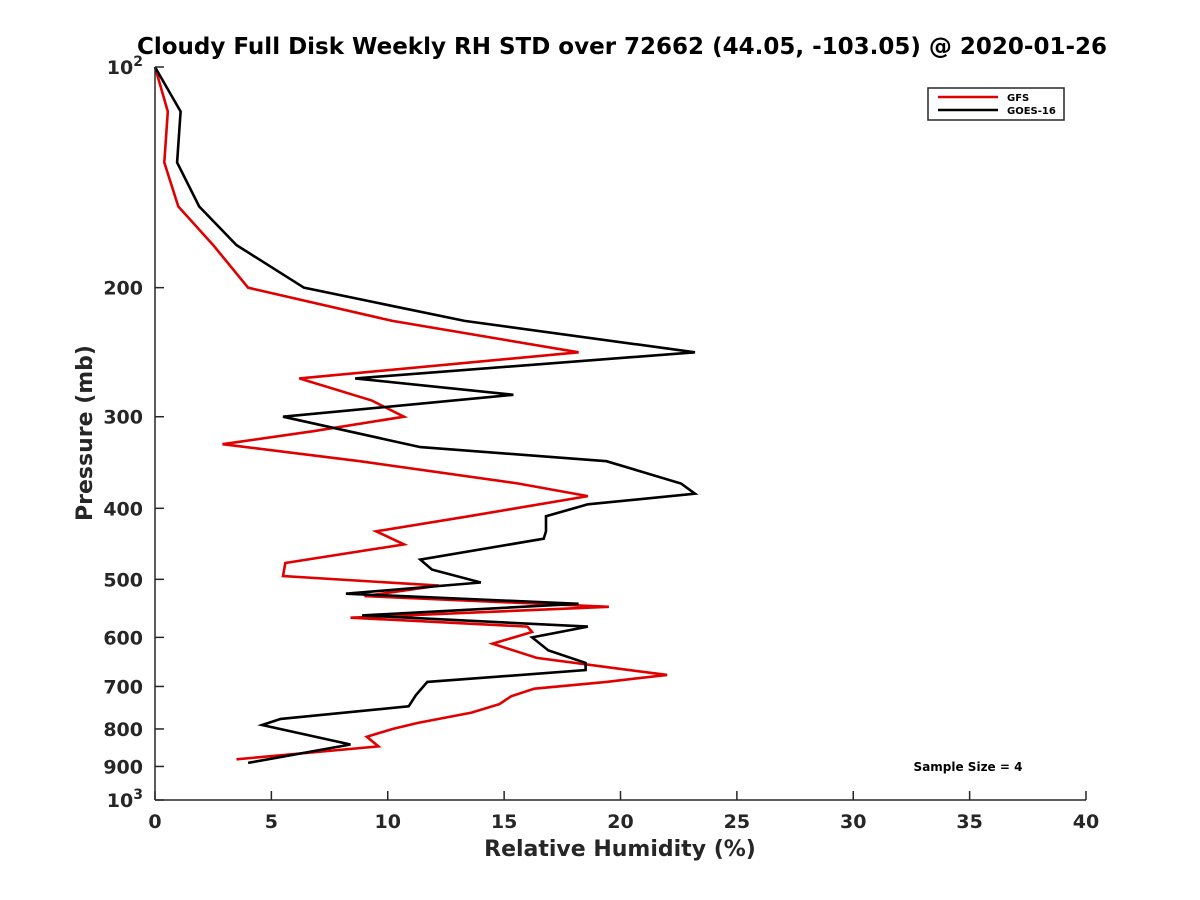  What do you see at coordinates (133, 433) in the screenshot?
I see `y-axis-ticks: 10² 200 300 400 500 600 700 800 900 10³` at bounding box center [133, 433].